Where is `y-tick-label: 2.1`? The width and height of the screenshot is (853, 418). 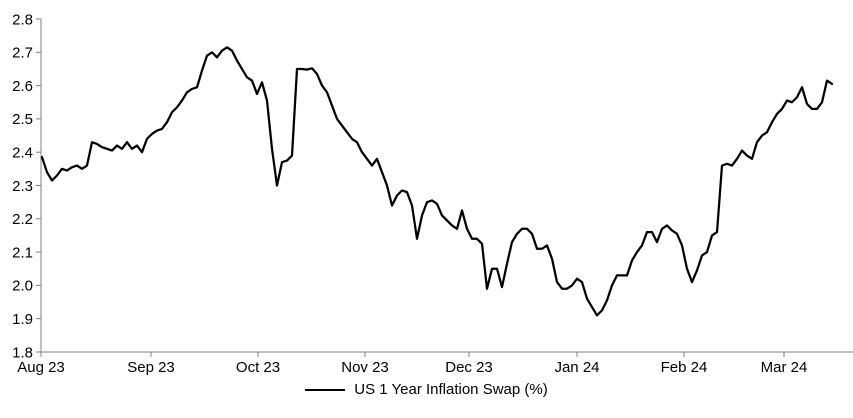 y-tick-label: 2.1 is located at coordinates (22, 252).